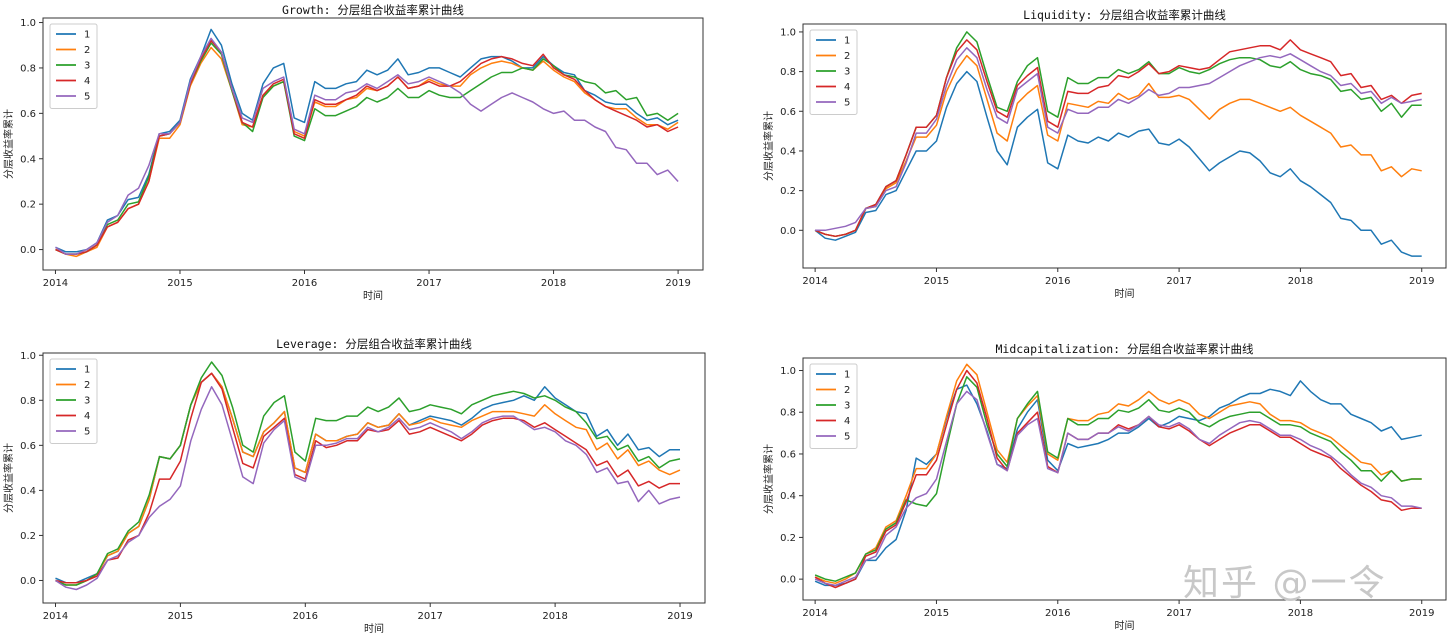 This screenshot has height=639, width=1453. Describe the element at coordinates (1285, 583) in the screenshot. I see `watermark: 知乎 @一令` at that location.